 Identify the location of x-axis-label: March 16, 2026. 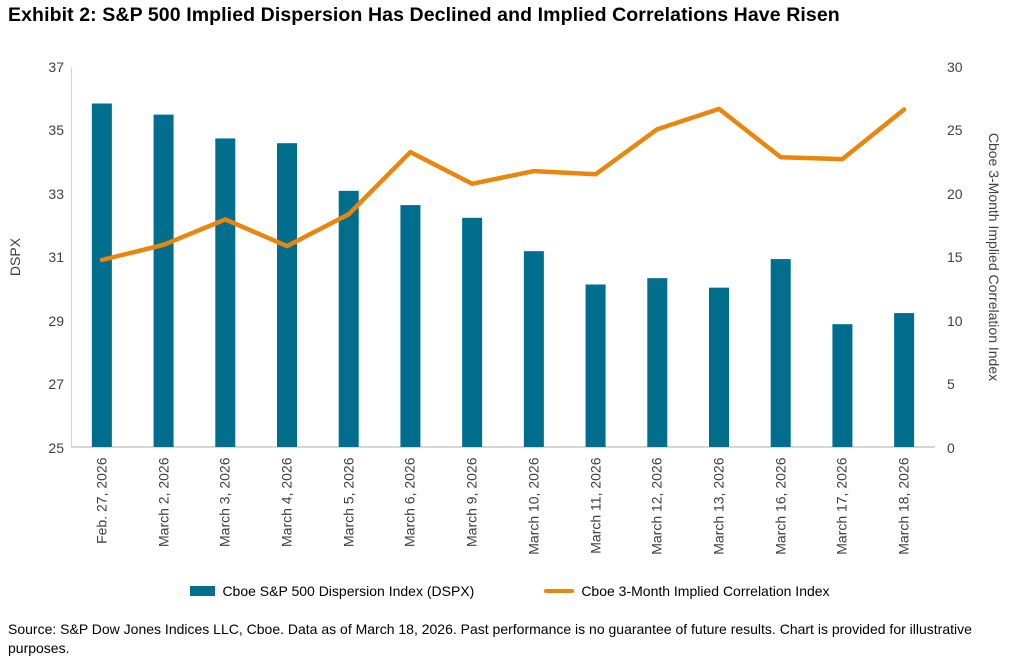
(780, 506).